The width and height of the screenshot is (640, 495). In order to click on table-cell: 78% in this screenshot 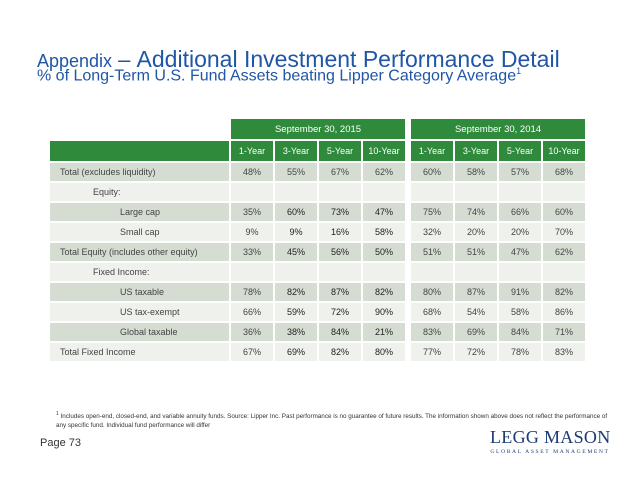, I will do `click(252, 292)`.